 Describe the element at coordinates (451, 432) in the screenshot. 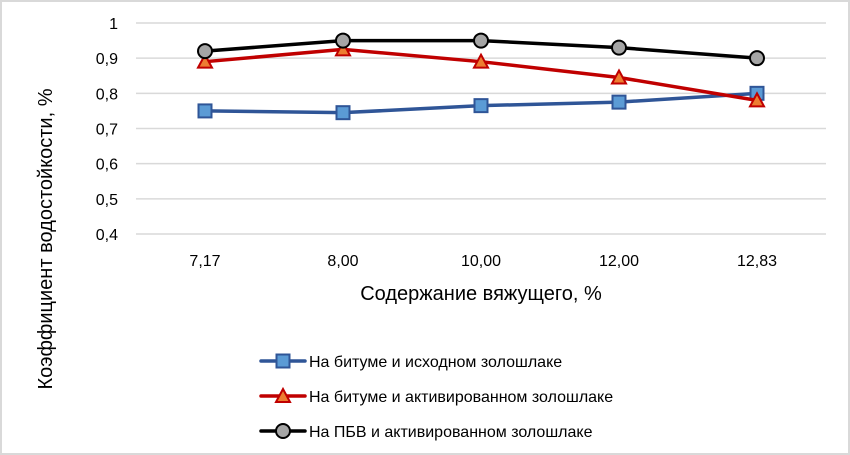

I see `legend-label: На ПБВ и активированном золошлаке` at that location.